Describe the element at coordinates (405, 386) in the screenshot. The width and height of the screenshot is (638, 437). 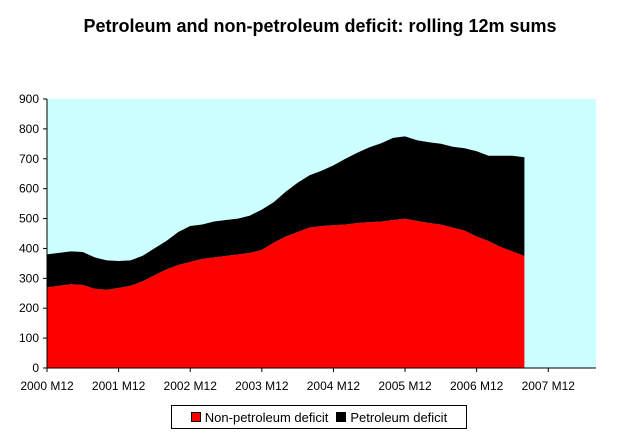
I see `x-tick-label-5: 2005 M12` at that location.